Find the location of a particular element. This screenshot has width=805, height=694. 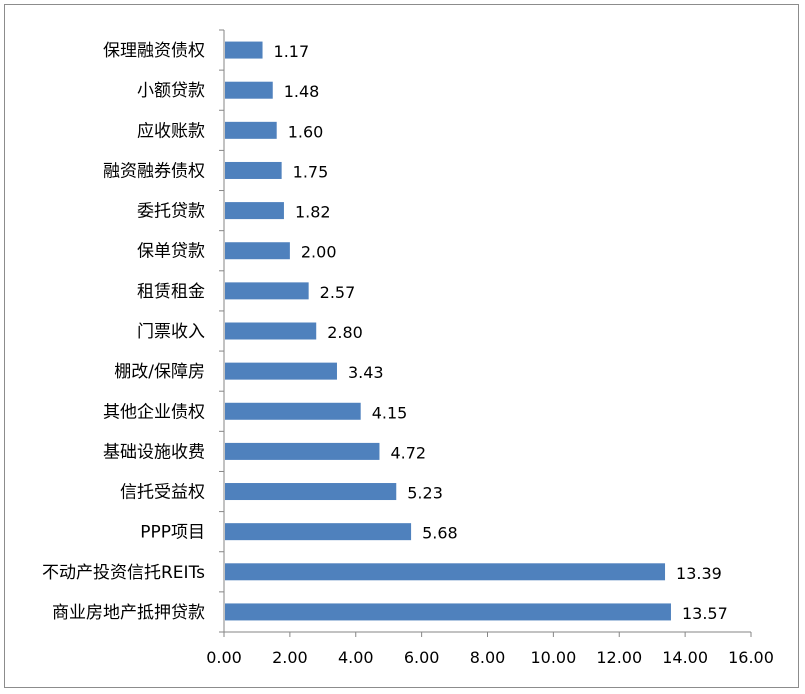

category-label: PPP项目 is located at coordinates (172, 533).